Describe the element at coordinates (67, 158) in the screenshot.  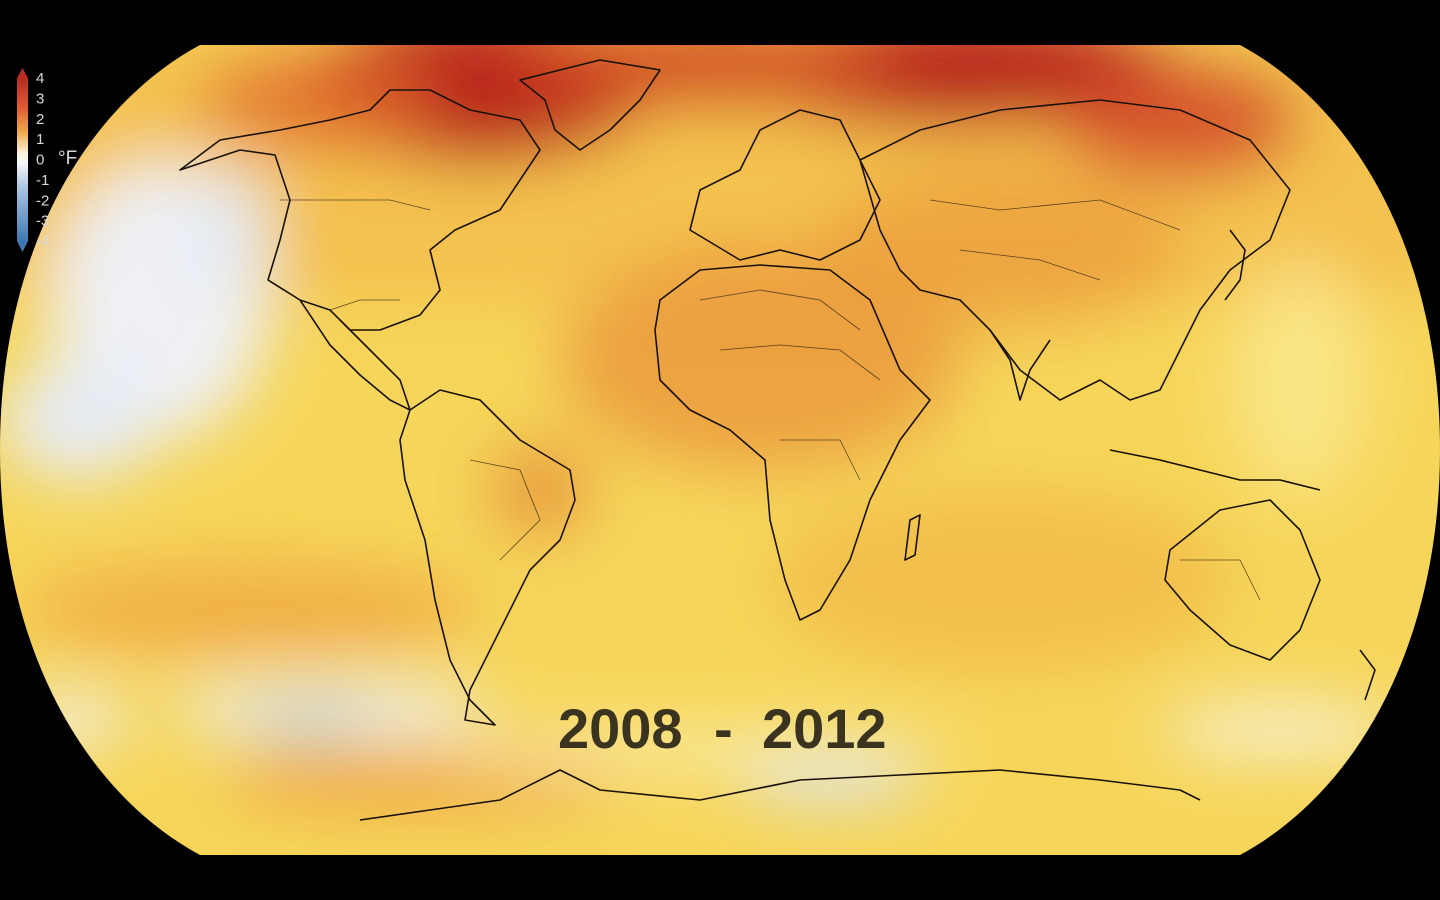
I see `legend-unit: °F` at that location.